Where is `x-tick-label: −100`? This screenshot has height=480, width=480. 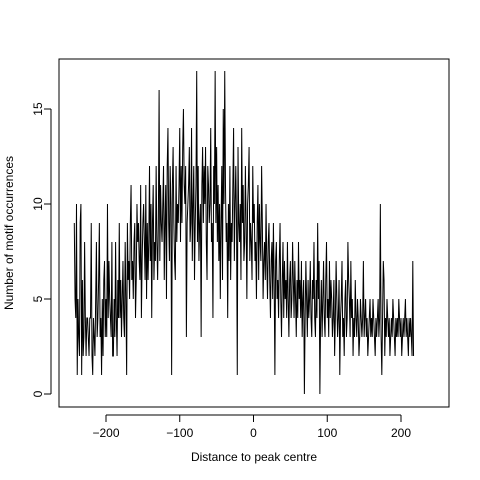 x-tick-label: −100 is located at coordinates (179, 433).